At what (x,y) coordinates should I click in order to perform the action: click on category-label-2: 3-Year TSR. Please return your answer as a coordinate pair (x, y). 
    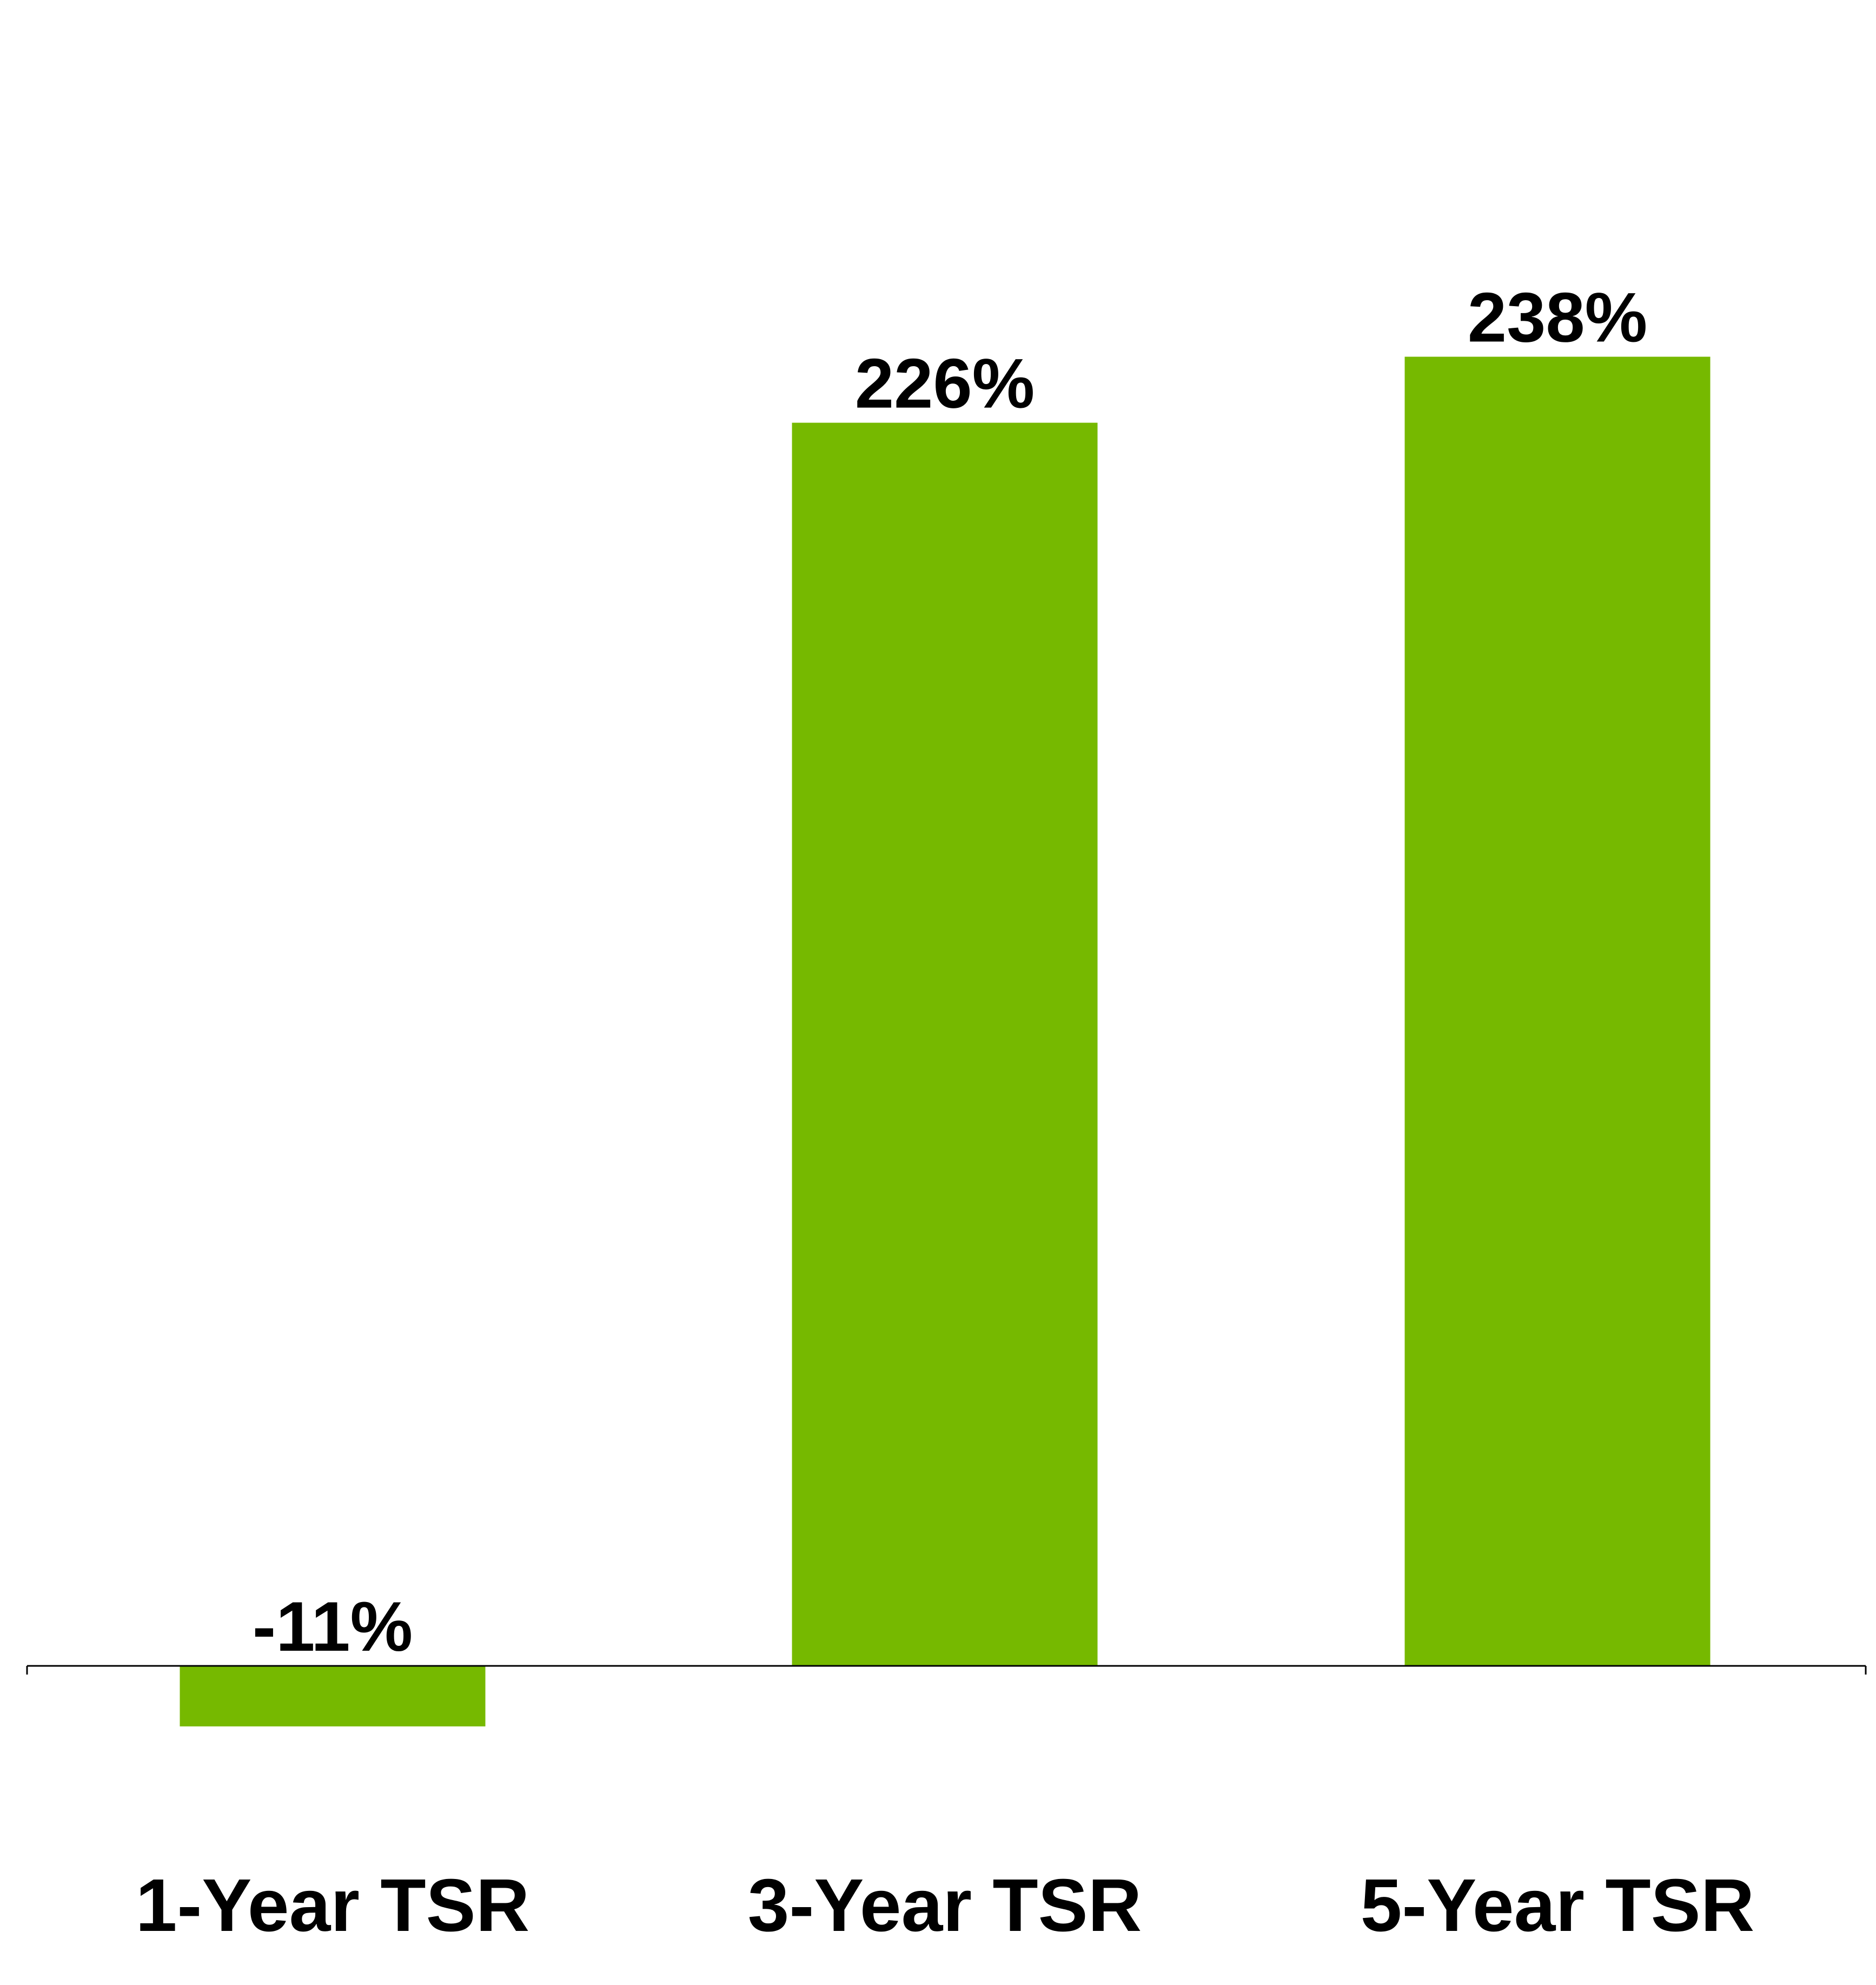
    Looking at the image, I should click on (945, 1905).